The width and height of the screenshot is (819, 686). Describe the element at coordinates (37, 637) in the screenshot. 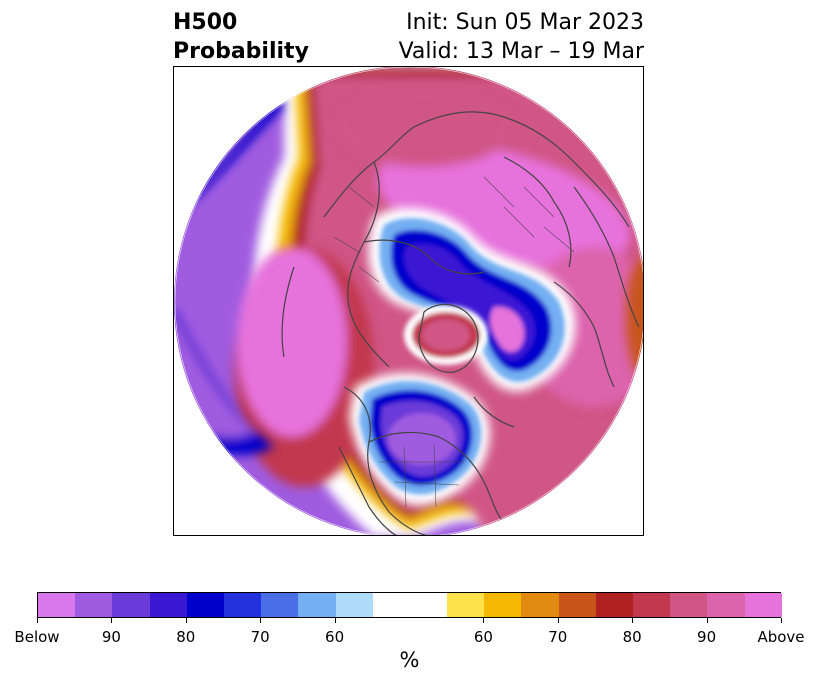

I see `colorbar-tick-label: Below` at that location.